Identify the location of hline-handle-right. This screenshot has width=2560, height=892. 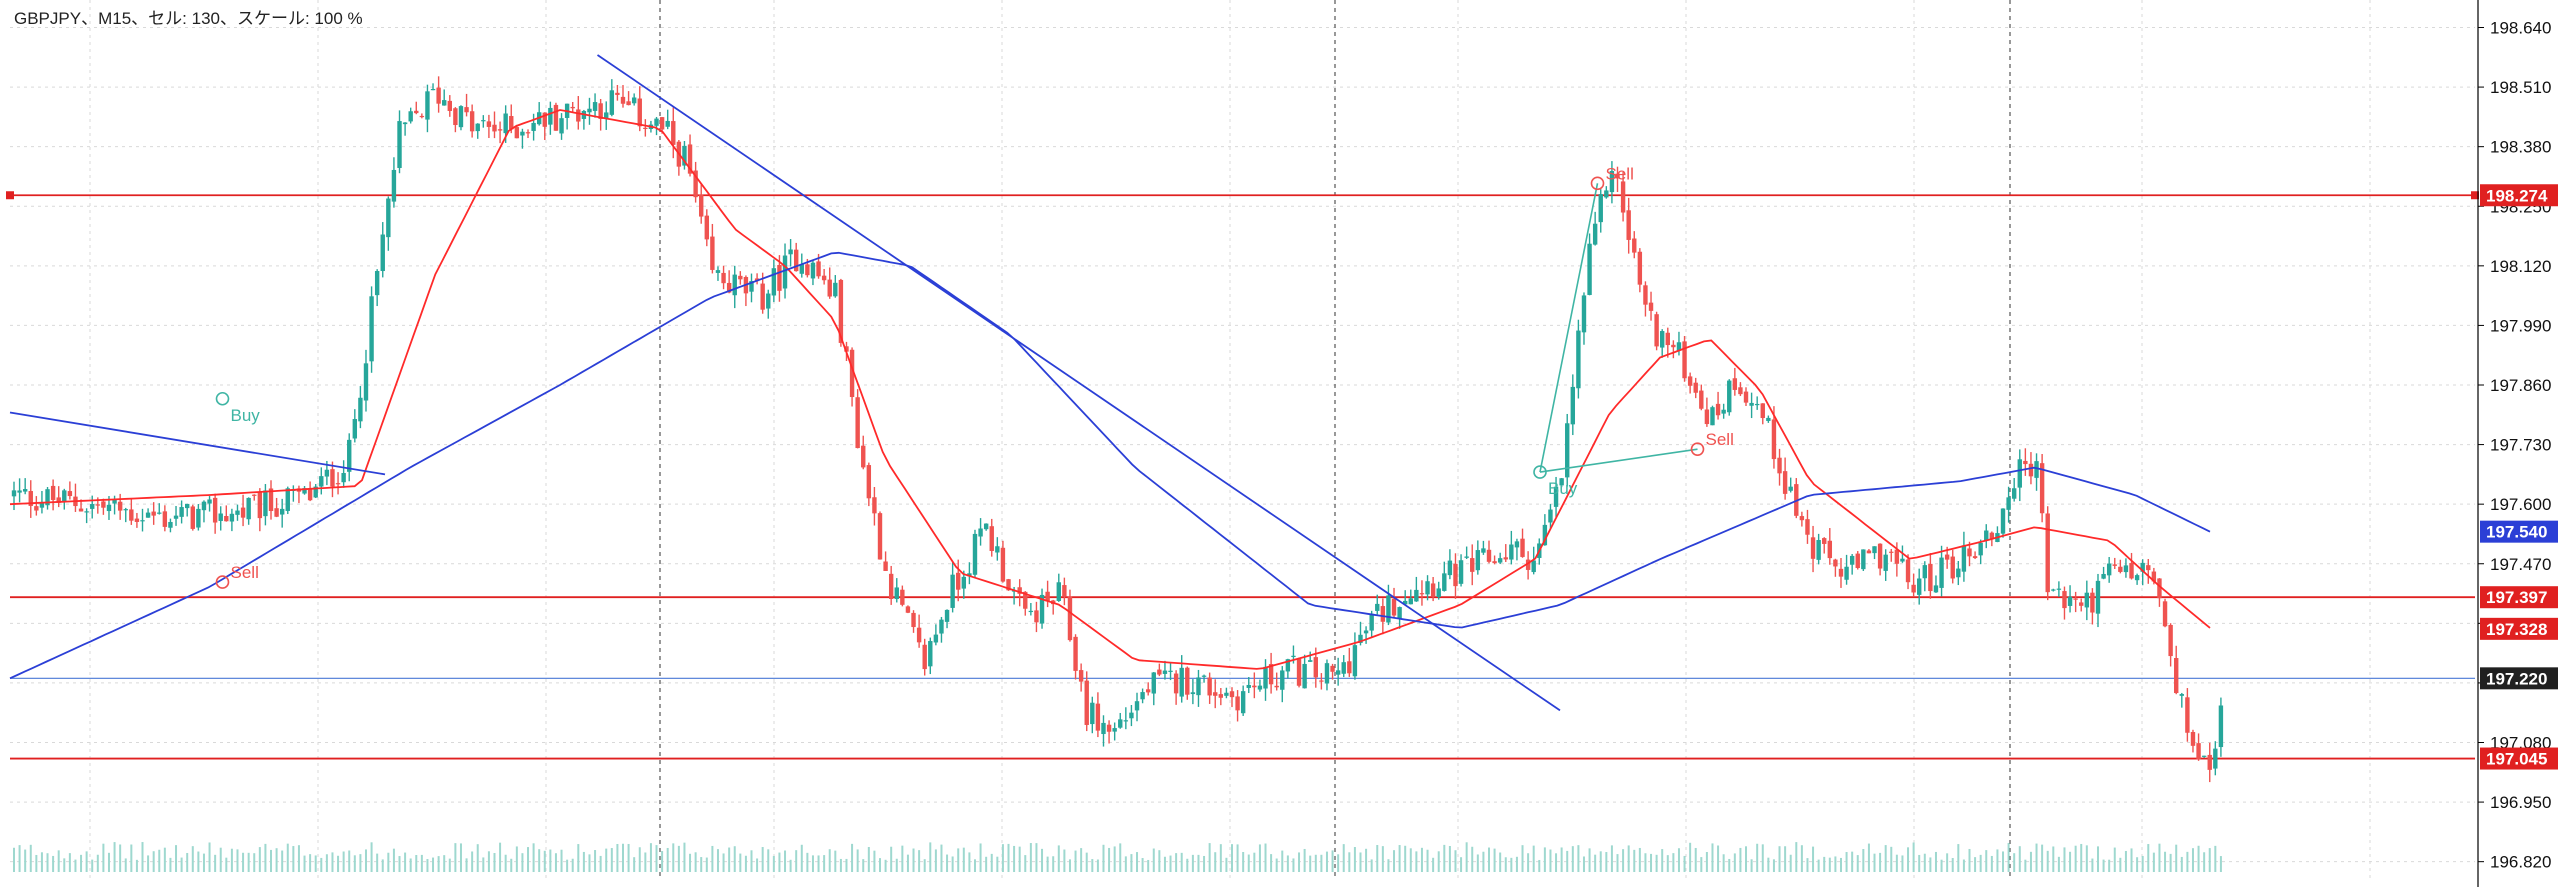
(2475, 195).